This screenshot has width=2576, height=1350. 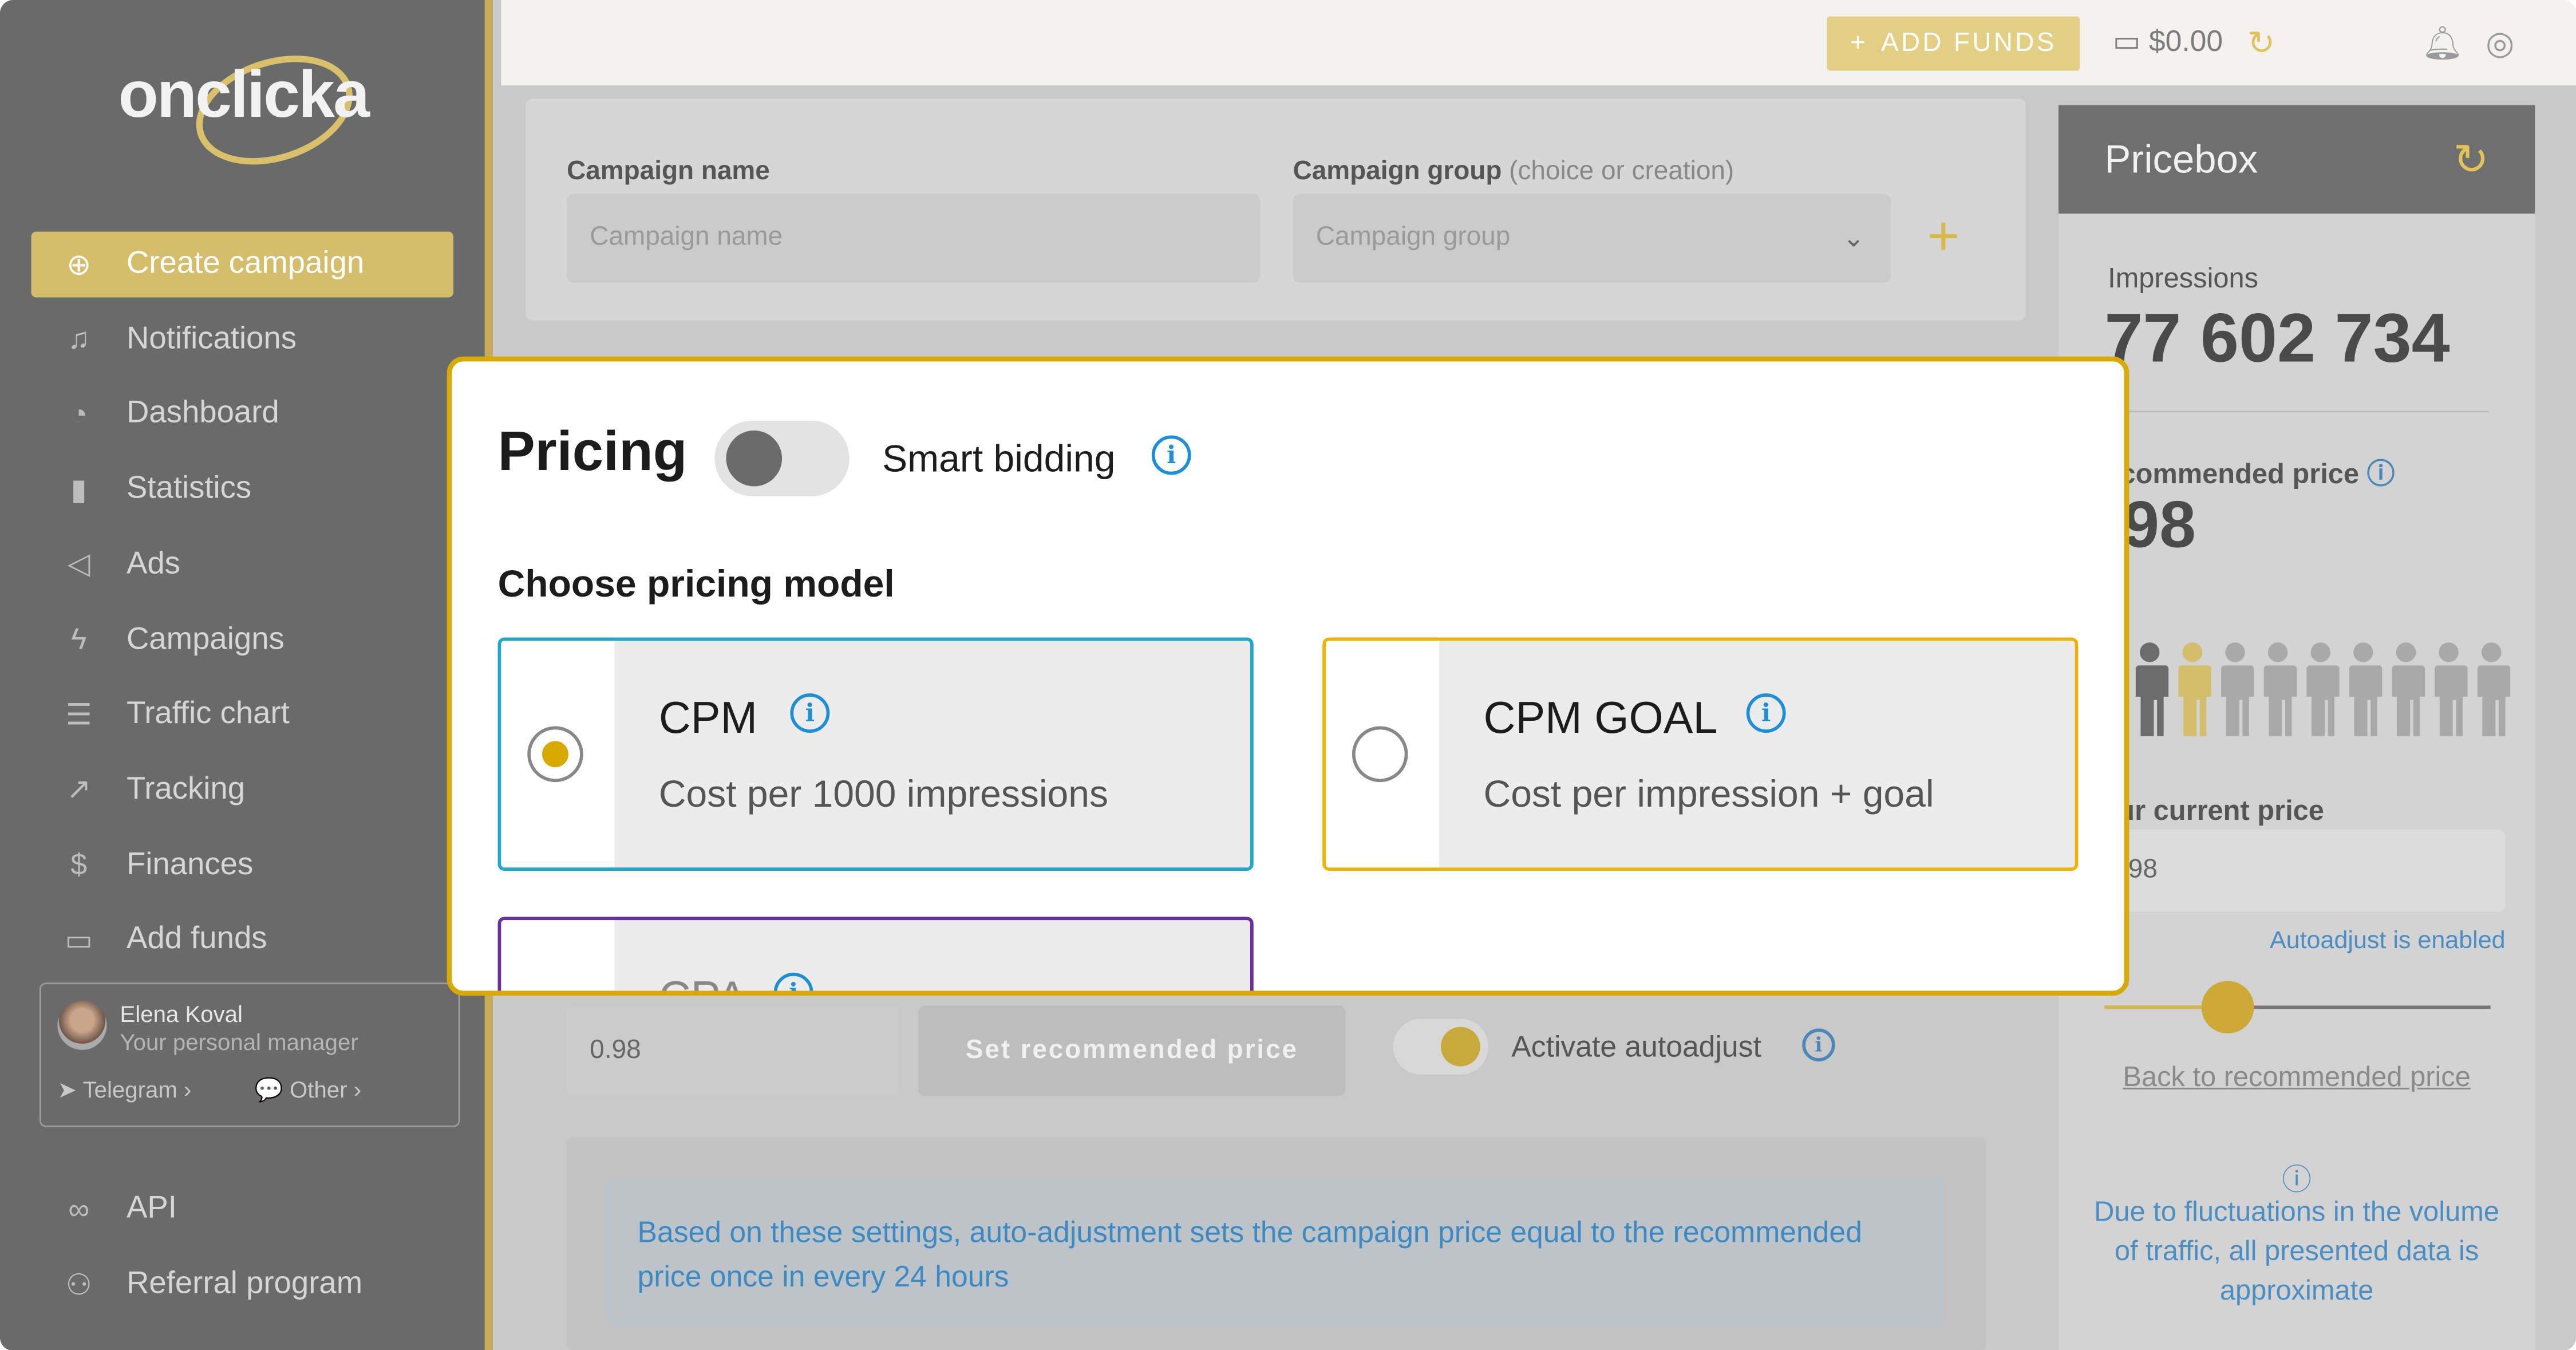 I want to click on sidebar-item-campaigns: ϟ Campaigns, so click(x=242, y=640).